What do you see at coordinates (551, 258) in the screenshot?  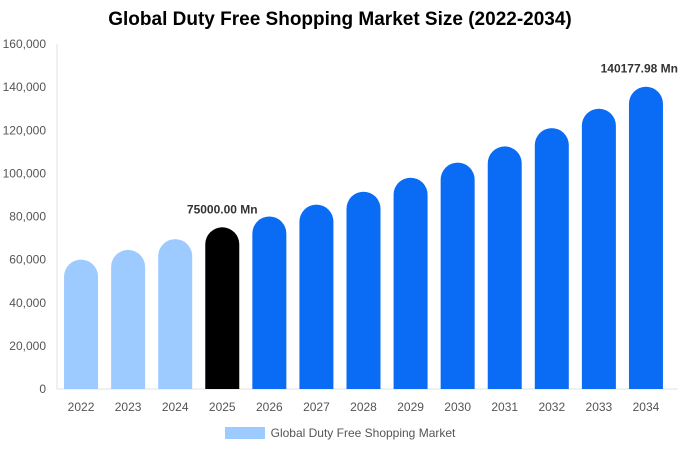 I see `bar-2032` at bounding box center [551, 258].